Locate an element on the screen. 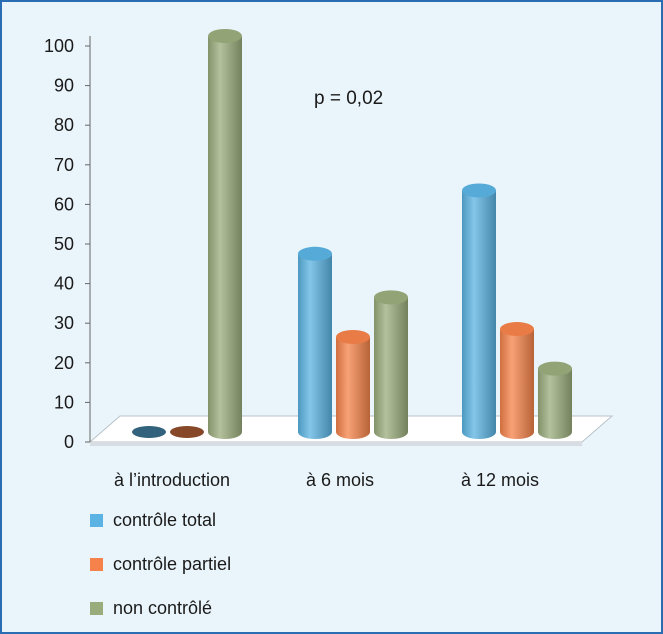 Image resolution: width=663 pixels, height=634 pixels. bar-controle-partiel-a-l-introduction is located at coordinates (187, 432).